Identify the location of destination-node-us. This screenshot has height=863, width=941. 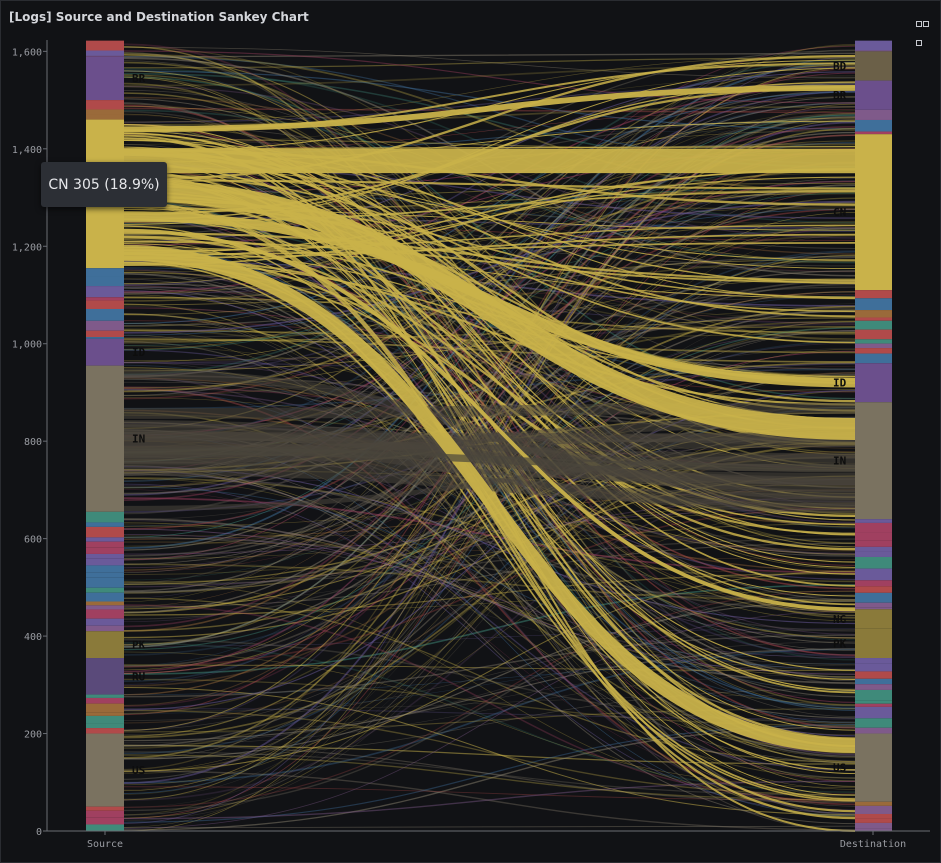
(873, 767).